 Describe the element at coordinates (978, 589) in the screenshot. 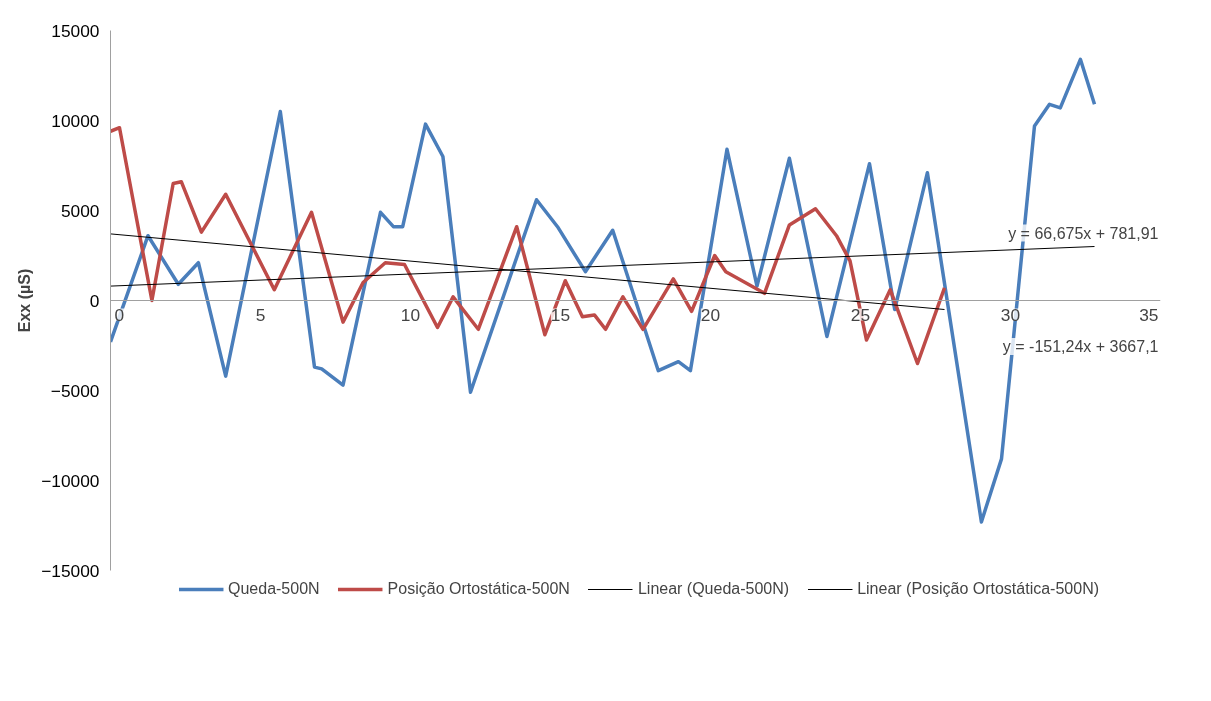

I see `legend-label: Linear (Posição Ortostática-500N)` at that location.